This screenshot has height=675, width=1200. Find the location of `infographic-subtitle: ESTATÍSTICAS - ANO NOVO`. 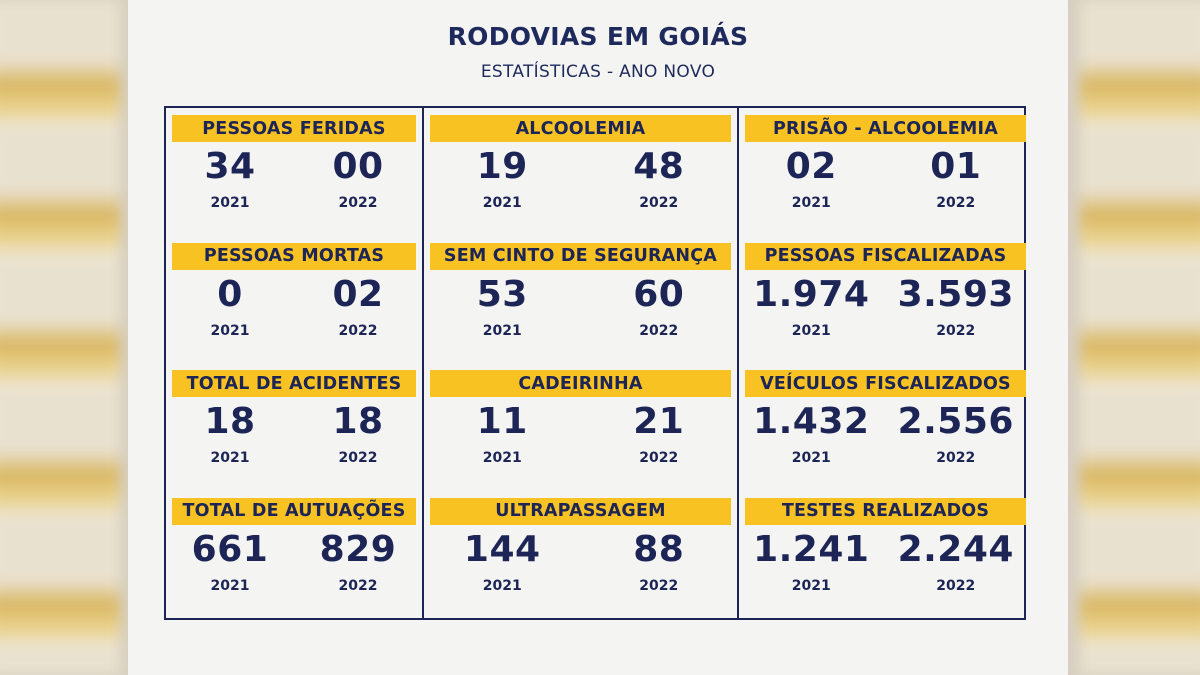

infographic-subtitle: ESTATÍSTICAS - ANO NOVO is located at coordinates (598, 72).